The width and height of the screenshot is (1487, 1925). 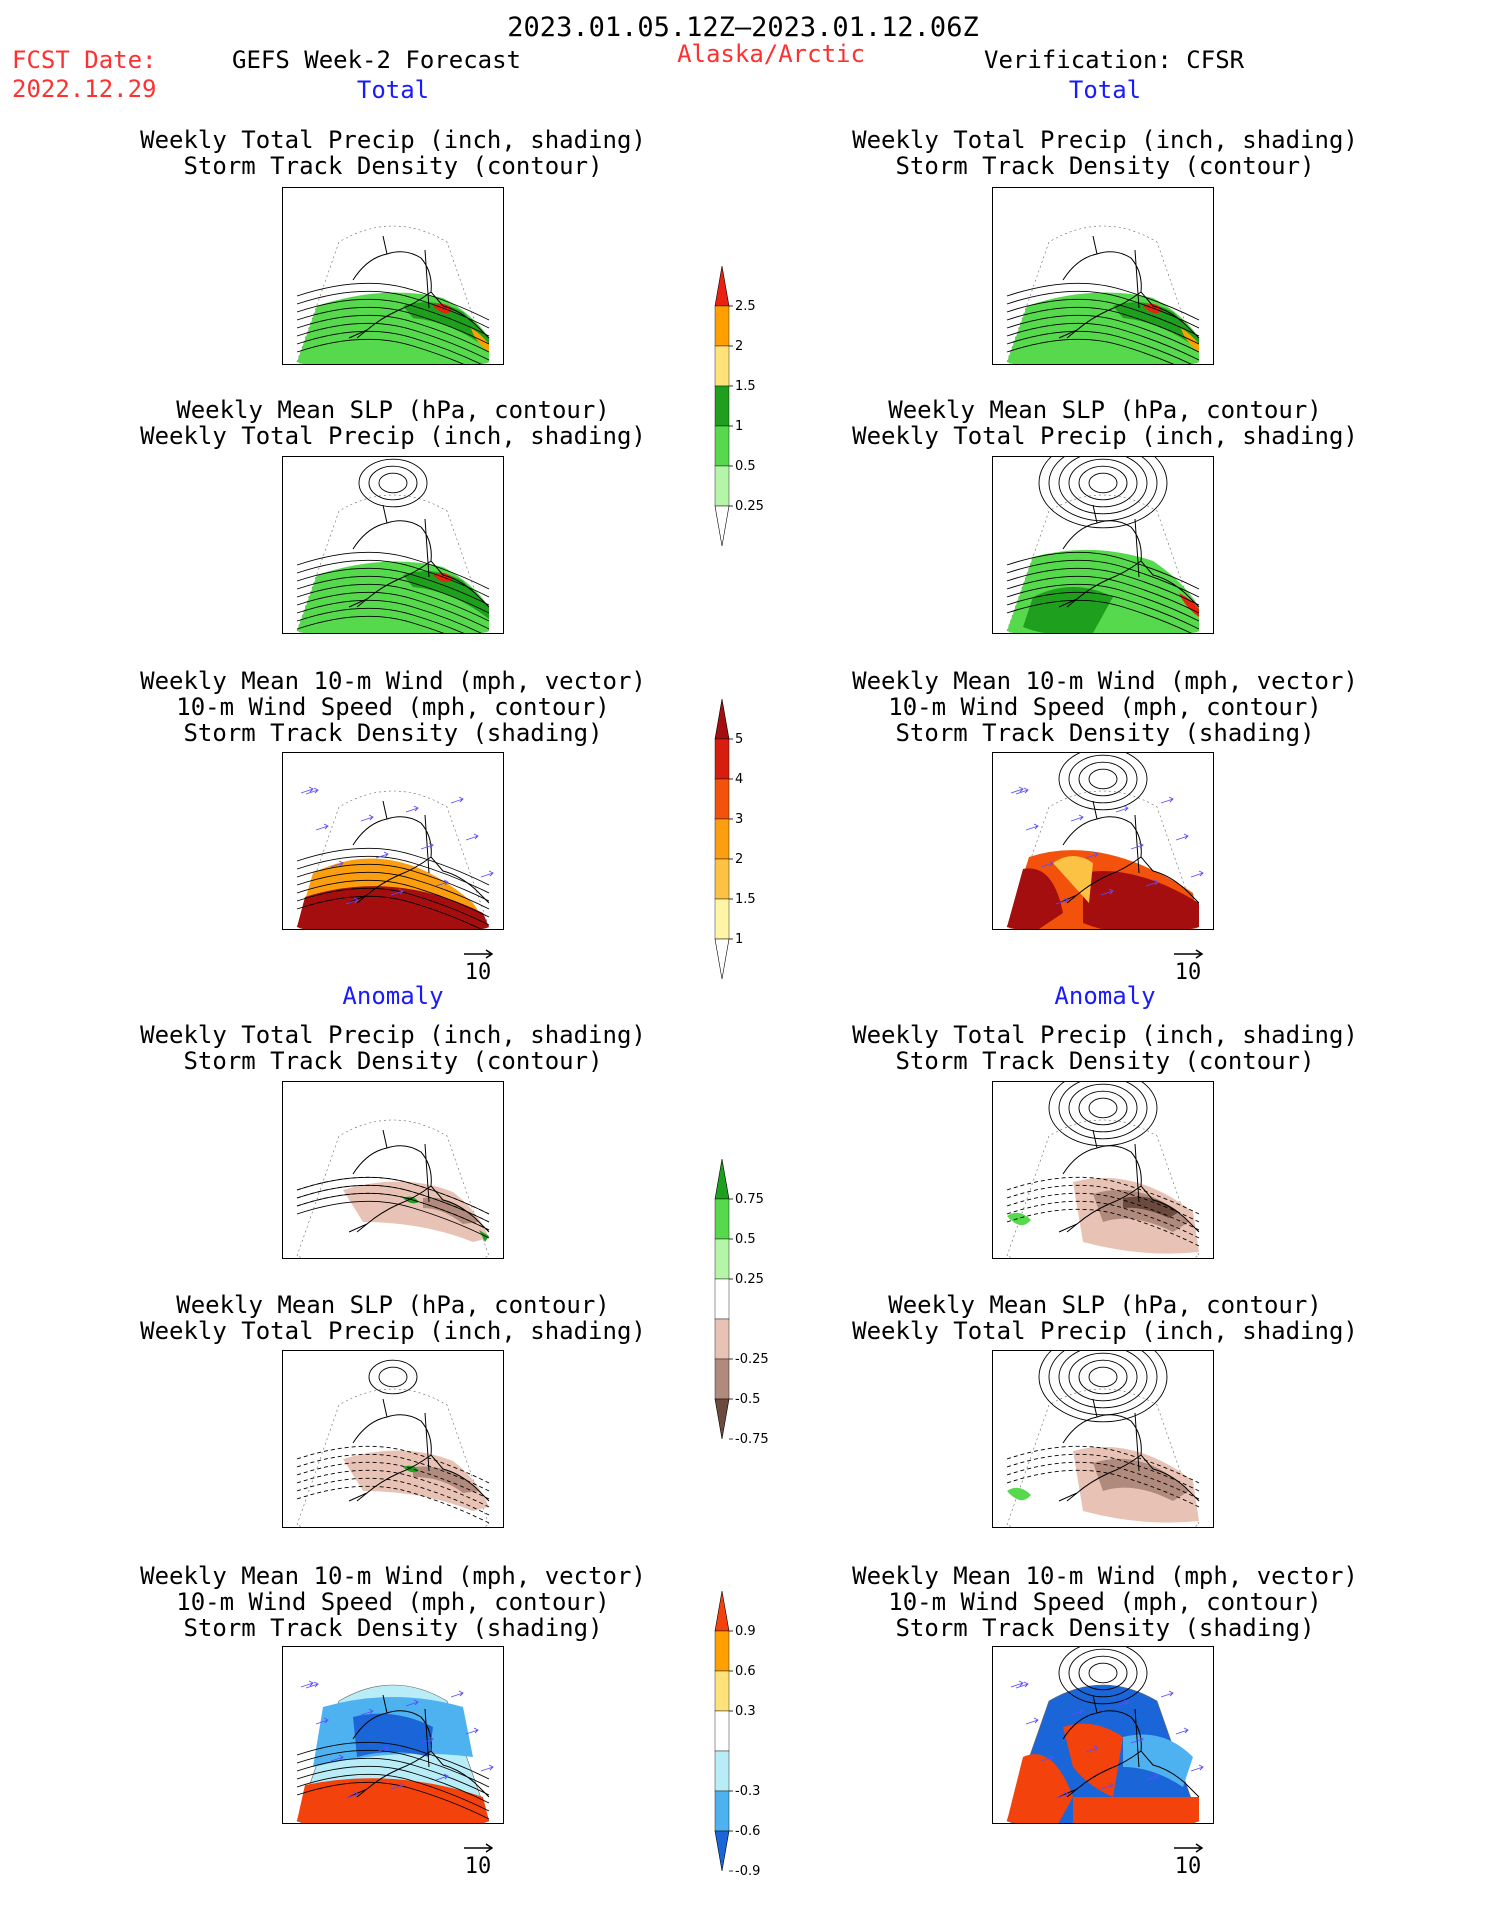 I want to click on colorbar-label: -0.6, so click(x=747, y=1831).